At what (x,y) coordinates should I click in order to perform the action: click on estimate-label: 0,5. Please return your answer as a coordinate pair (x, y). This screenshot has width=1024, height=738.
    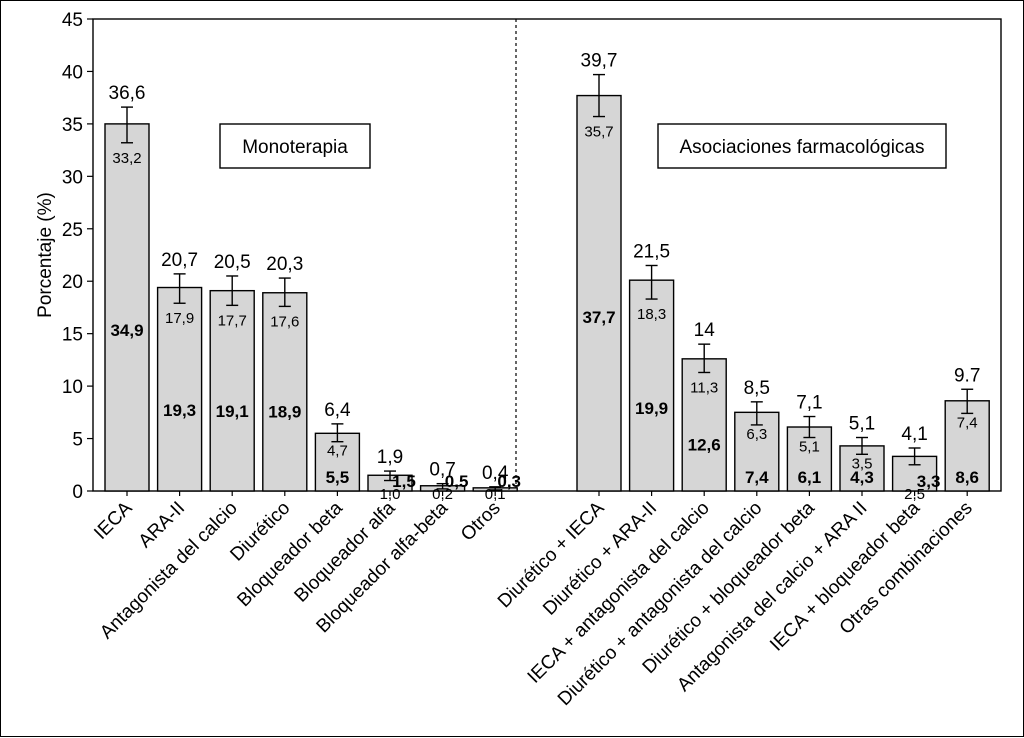
    Looking at the image, I should click on (457, 481).